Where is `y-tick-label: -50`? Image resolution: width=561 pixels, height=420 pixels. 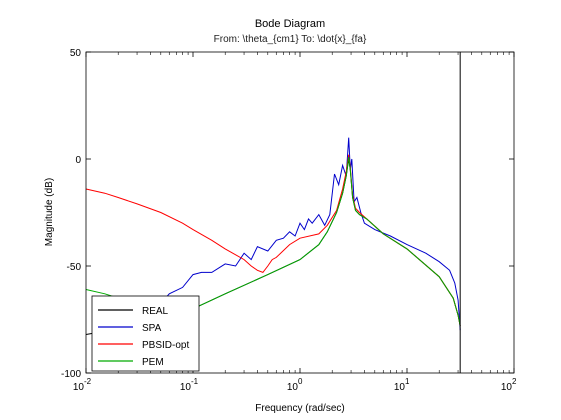
y-tick-label: -50 is located at coordinates (74, 267).